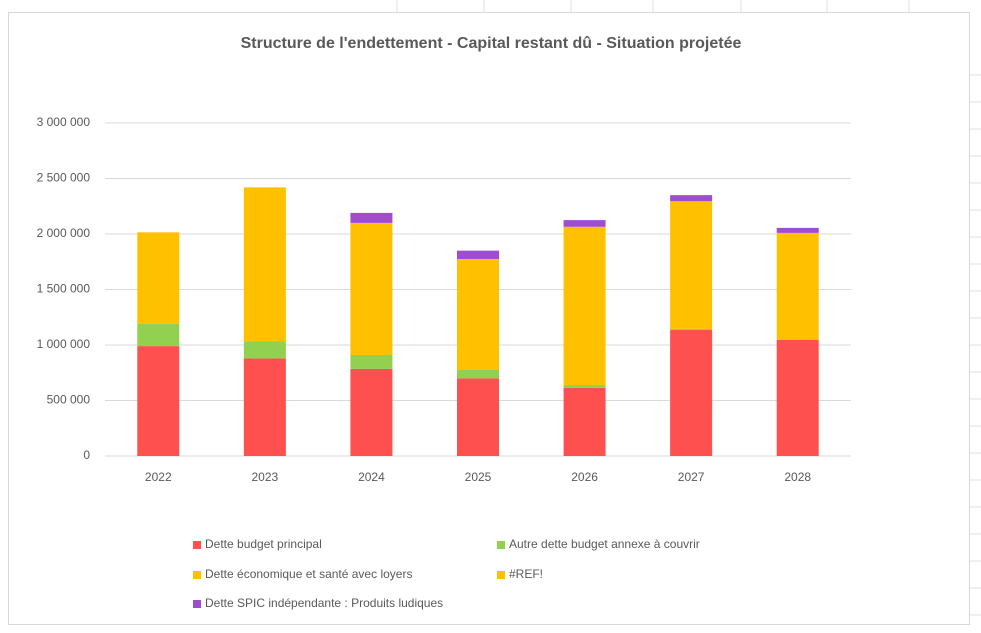 This screenshot has width=981, height=633. Describe the element at coordinates (69, 400) in the screenshot. I see `y-tick-label: 500 000` at that location.